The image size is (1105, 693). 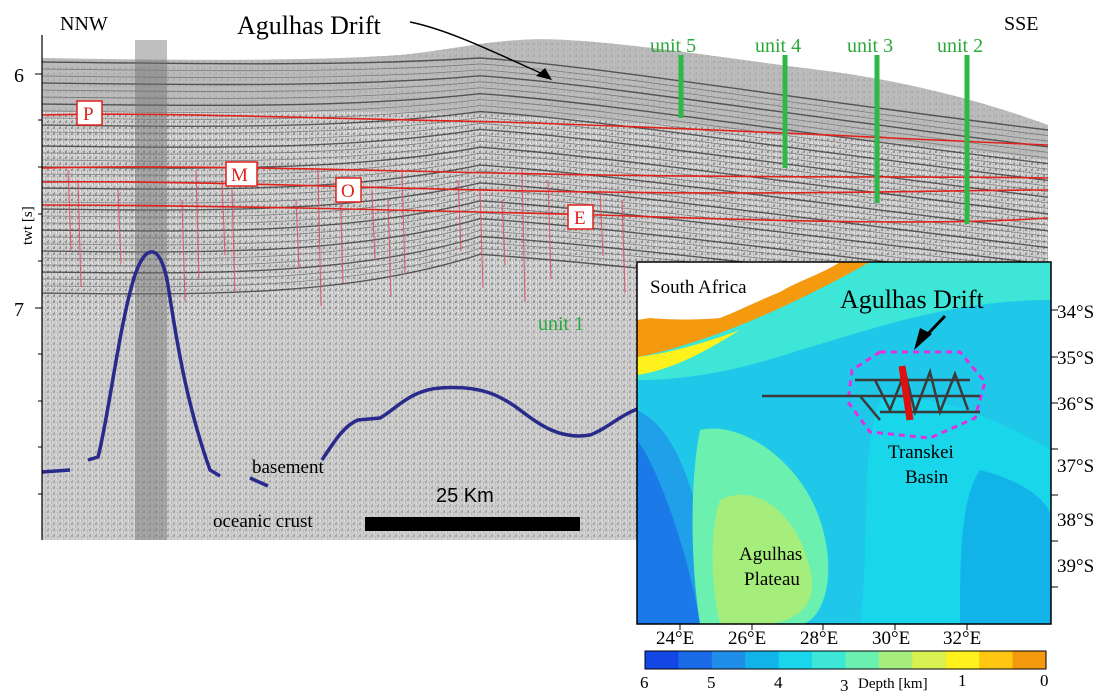 What do you see at coordinates (263, 521) in the screenshot?
I see `oceanic-crust-label: oceanic crust` at bounding box center [263, 521].